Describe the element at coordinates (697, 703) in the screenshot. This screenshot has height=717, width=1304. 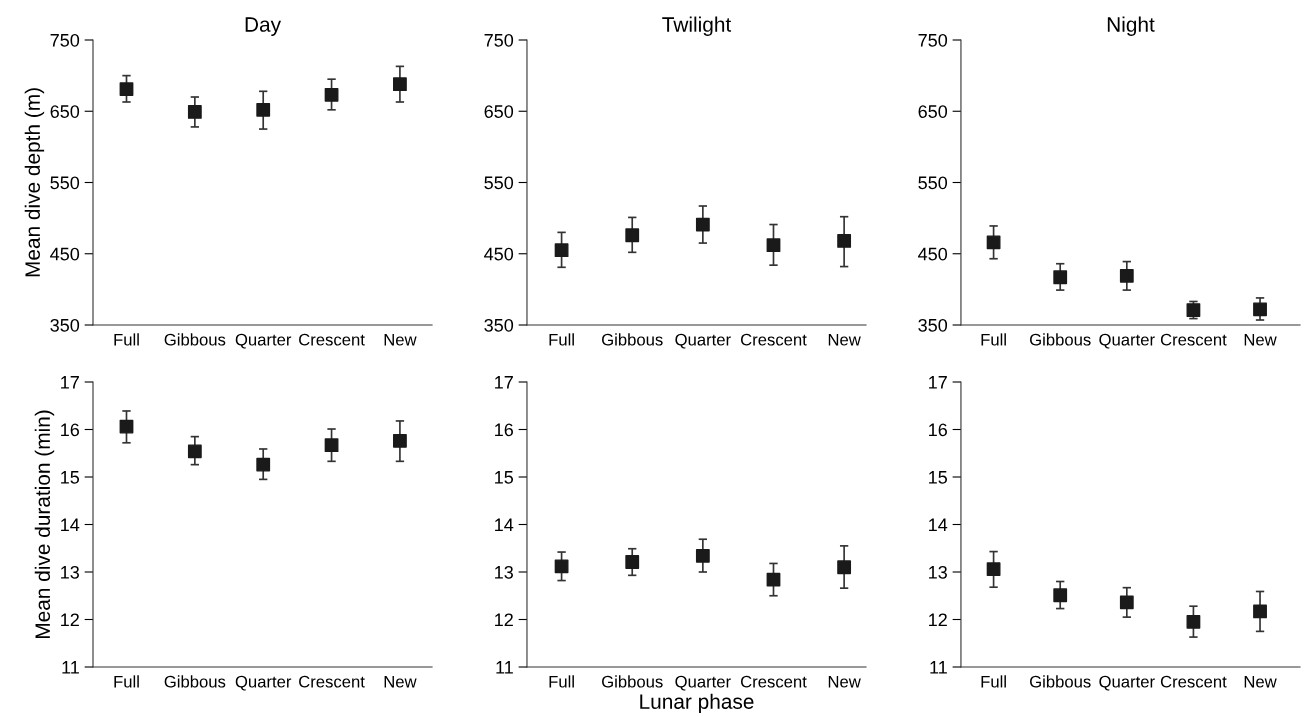
I see `x-axis-title: Lunar phase` at that location.